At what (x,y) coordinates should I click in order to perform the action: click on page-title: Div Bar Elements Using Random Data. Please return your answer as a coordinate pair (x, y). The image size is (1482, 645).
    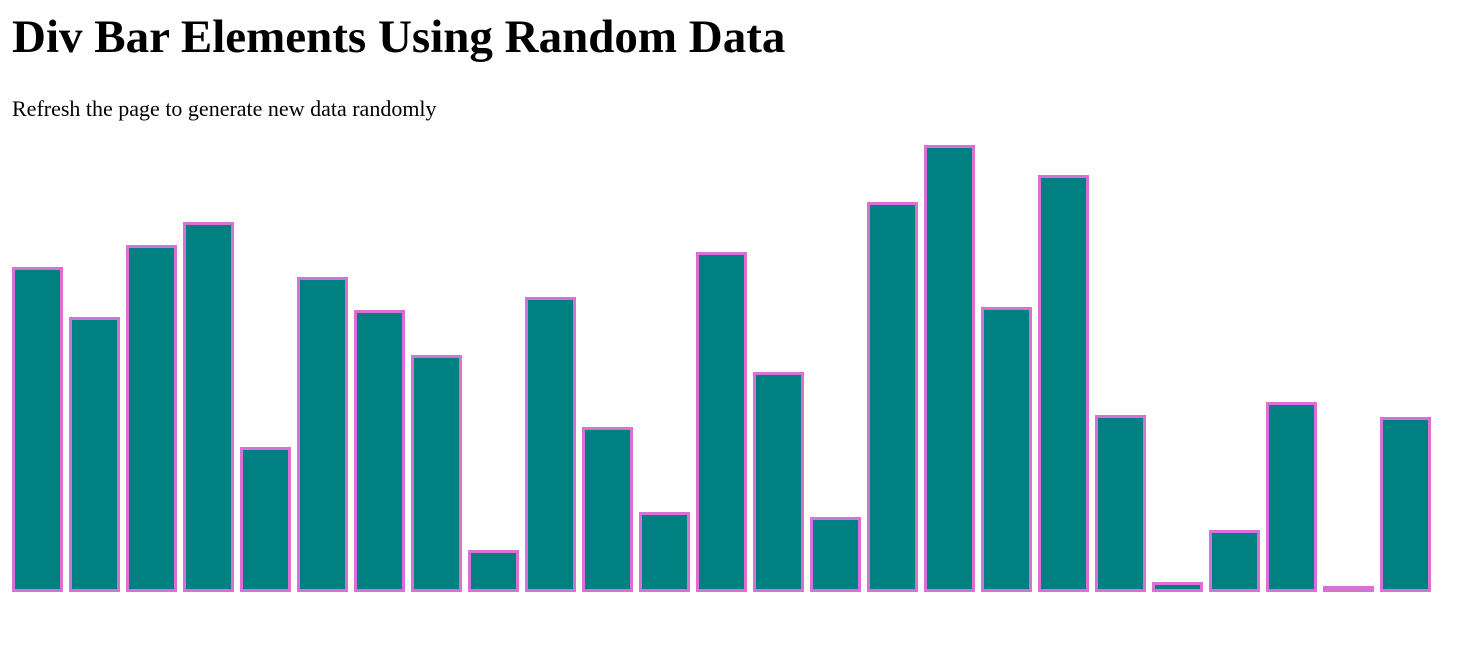
    Looking at the image, I should click on (399, 37).